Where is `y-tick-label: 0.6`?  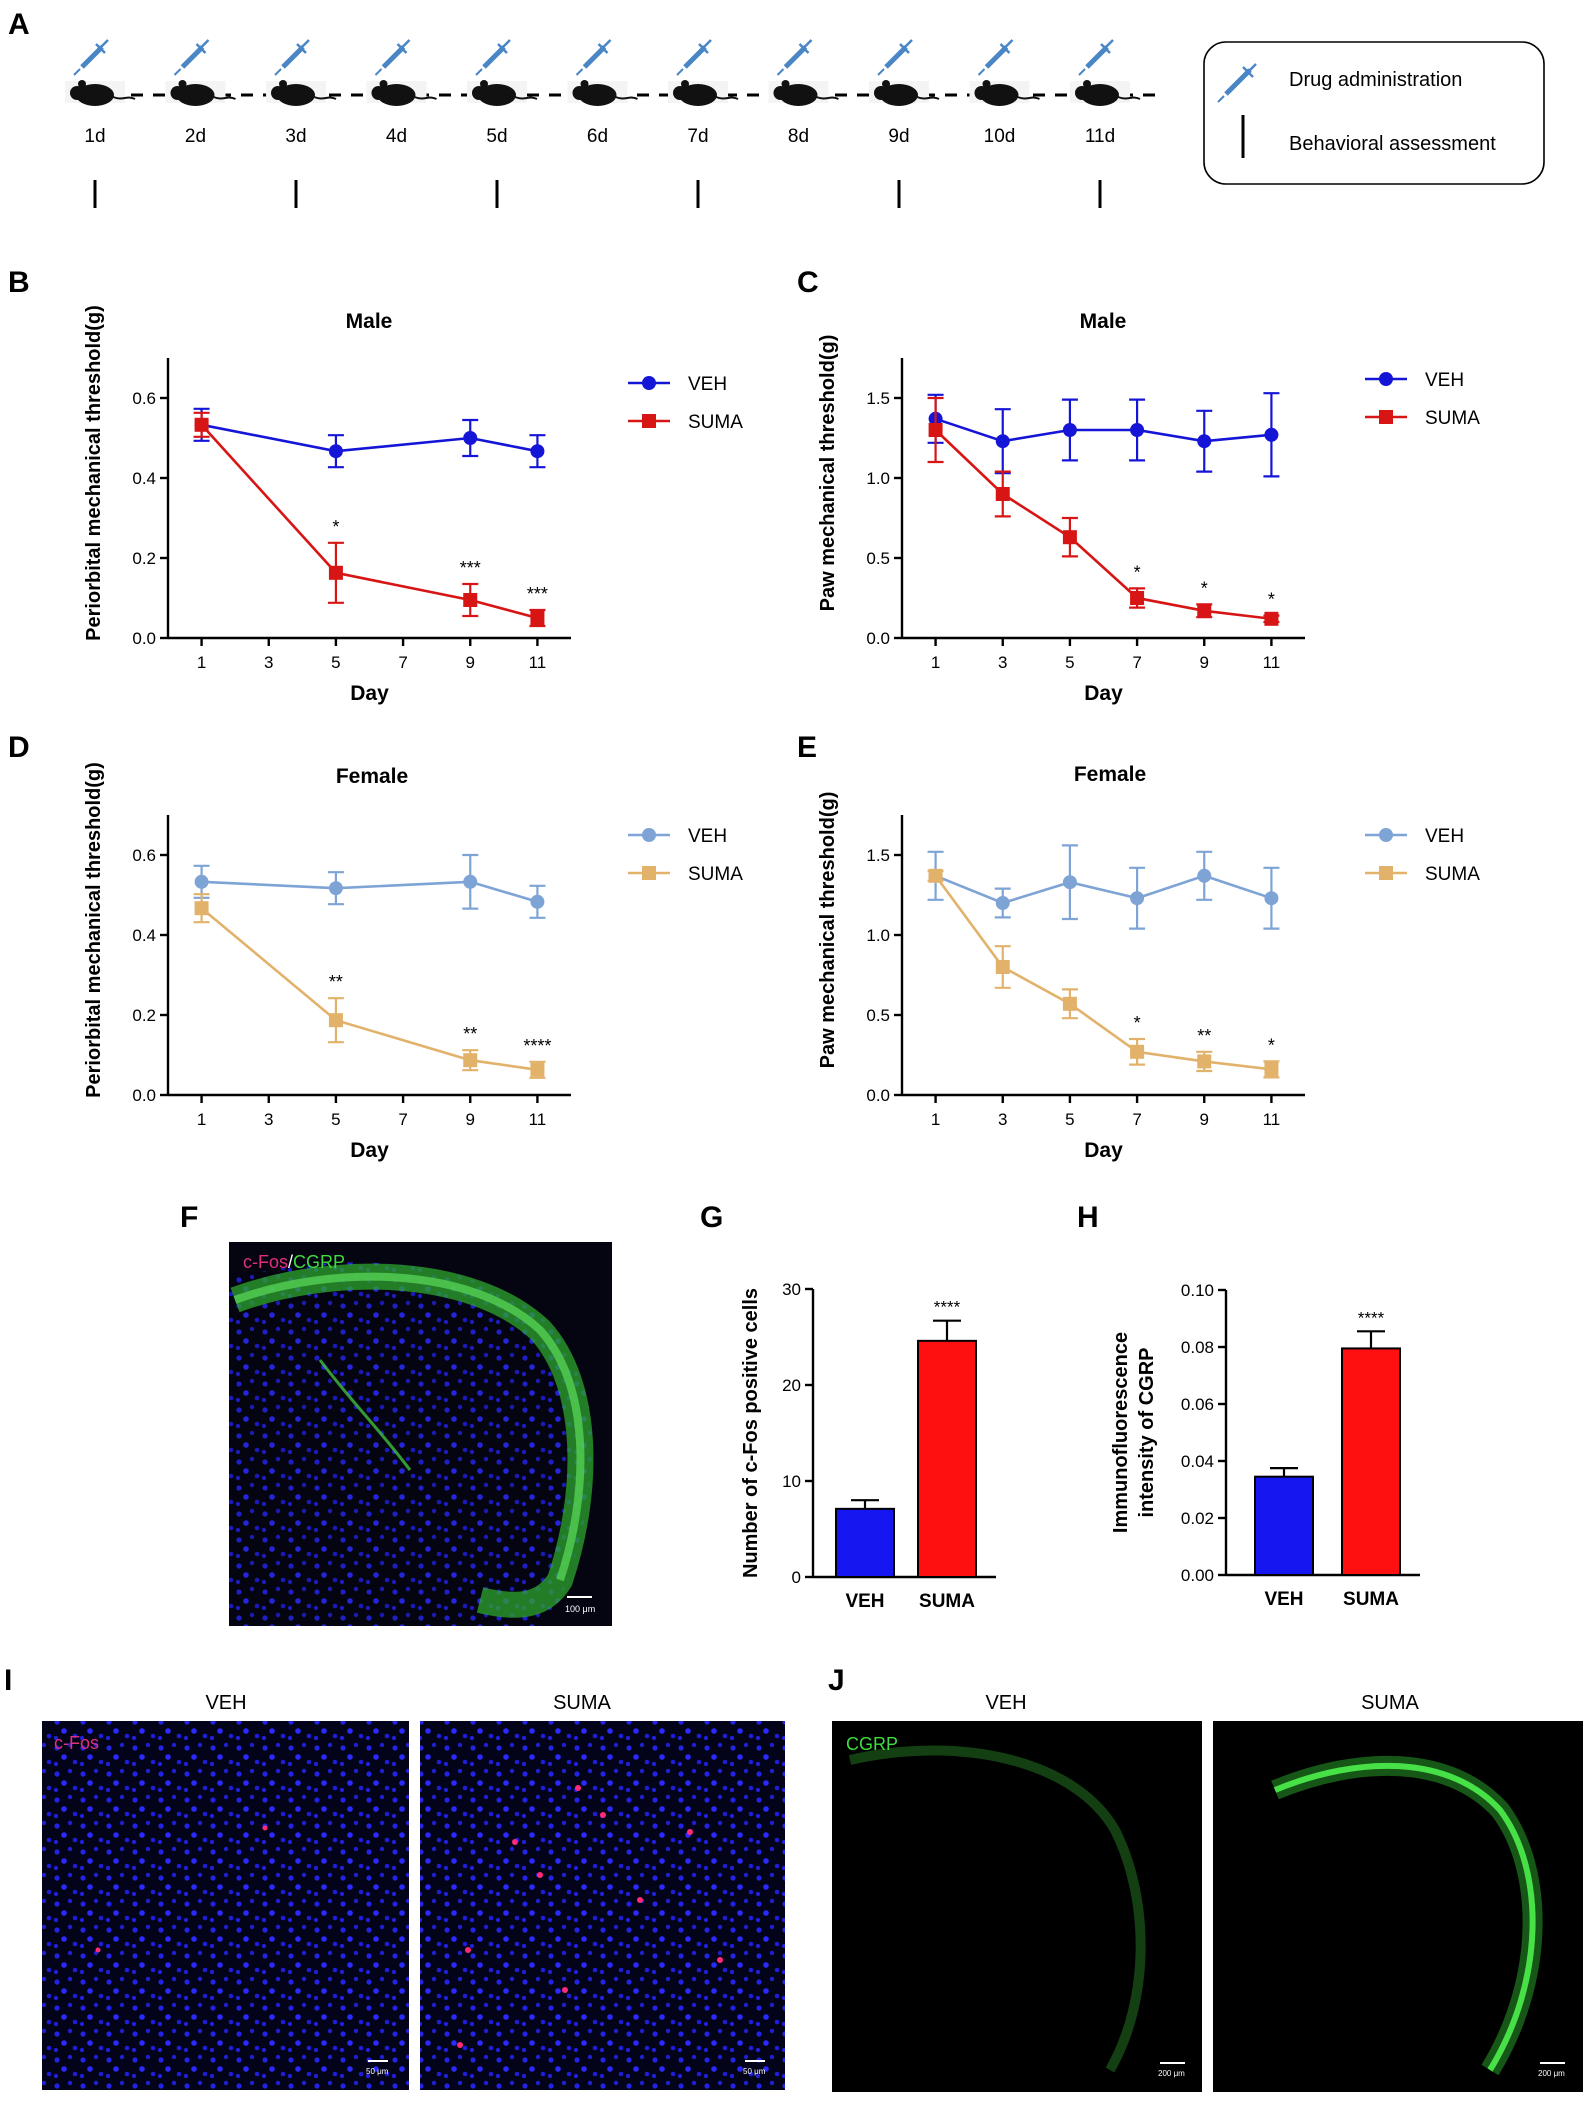 y-tick-label: 0.6 is located at coordinates (144, 855).